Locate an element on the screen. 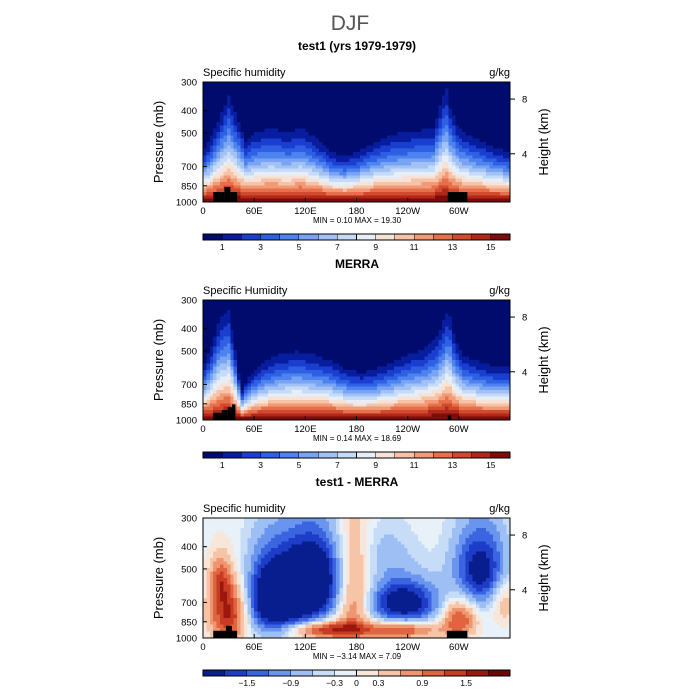 Image resolution: width=700 pixels, height=700 pixels. min-max-label: MIN = −3.14 MAX = 7.09 is located at coordinates (357, 656).